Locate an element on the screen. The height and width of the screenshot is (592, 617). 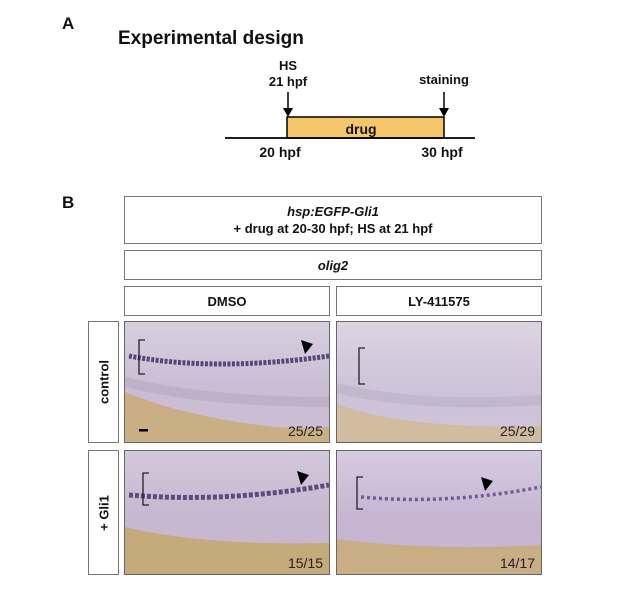
row-label-gli1: + Gli1 is located at coordinates (103, 512).